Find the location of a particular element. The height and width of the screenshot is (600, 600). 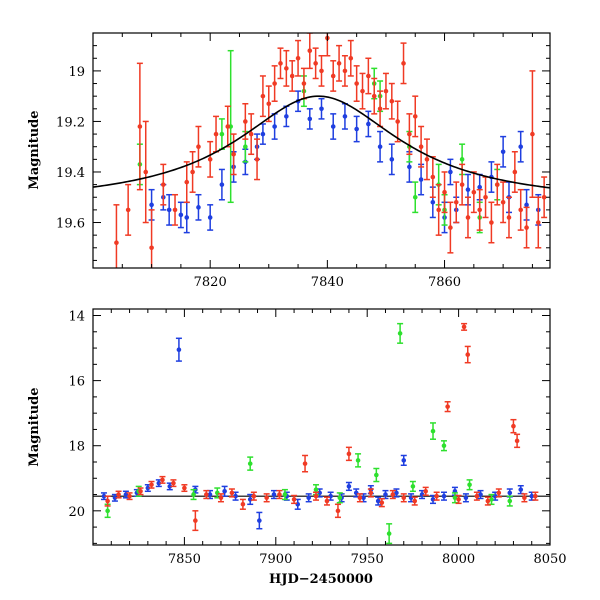

x-tick-label: 8000 is located at coordinates (458, 559).